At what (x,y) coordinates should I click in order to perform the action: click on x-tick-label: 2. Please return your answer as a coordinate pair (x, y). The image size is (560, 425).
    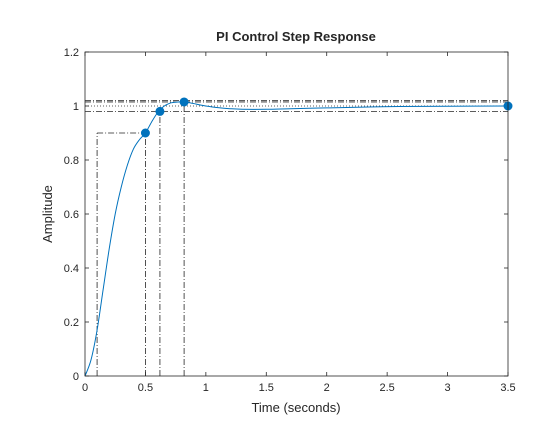
    Looking at the image, I should click on (327, 388).